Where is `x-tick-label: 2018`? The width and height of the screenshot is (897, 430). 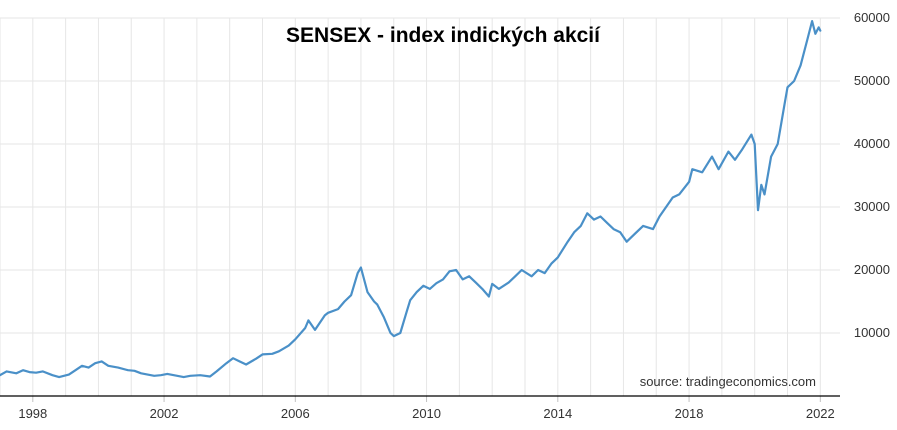
x-tick-label: 2018 is located at coordinates (689, 413).